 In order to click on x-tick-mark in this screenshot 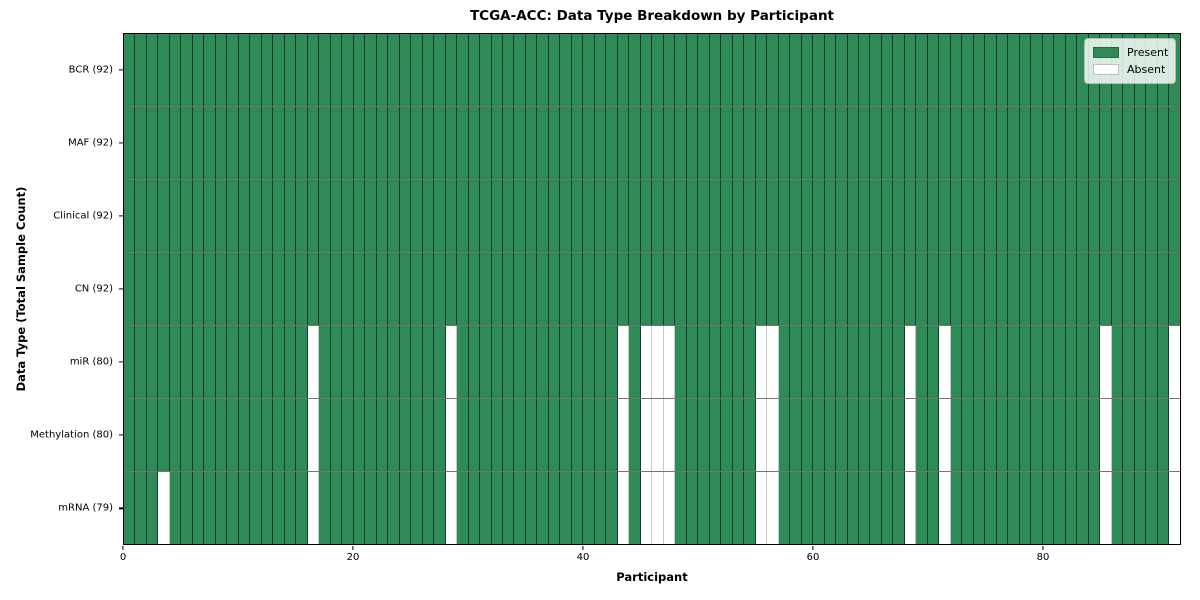, I will do `click(123, 548)`.